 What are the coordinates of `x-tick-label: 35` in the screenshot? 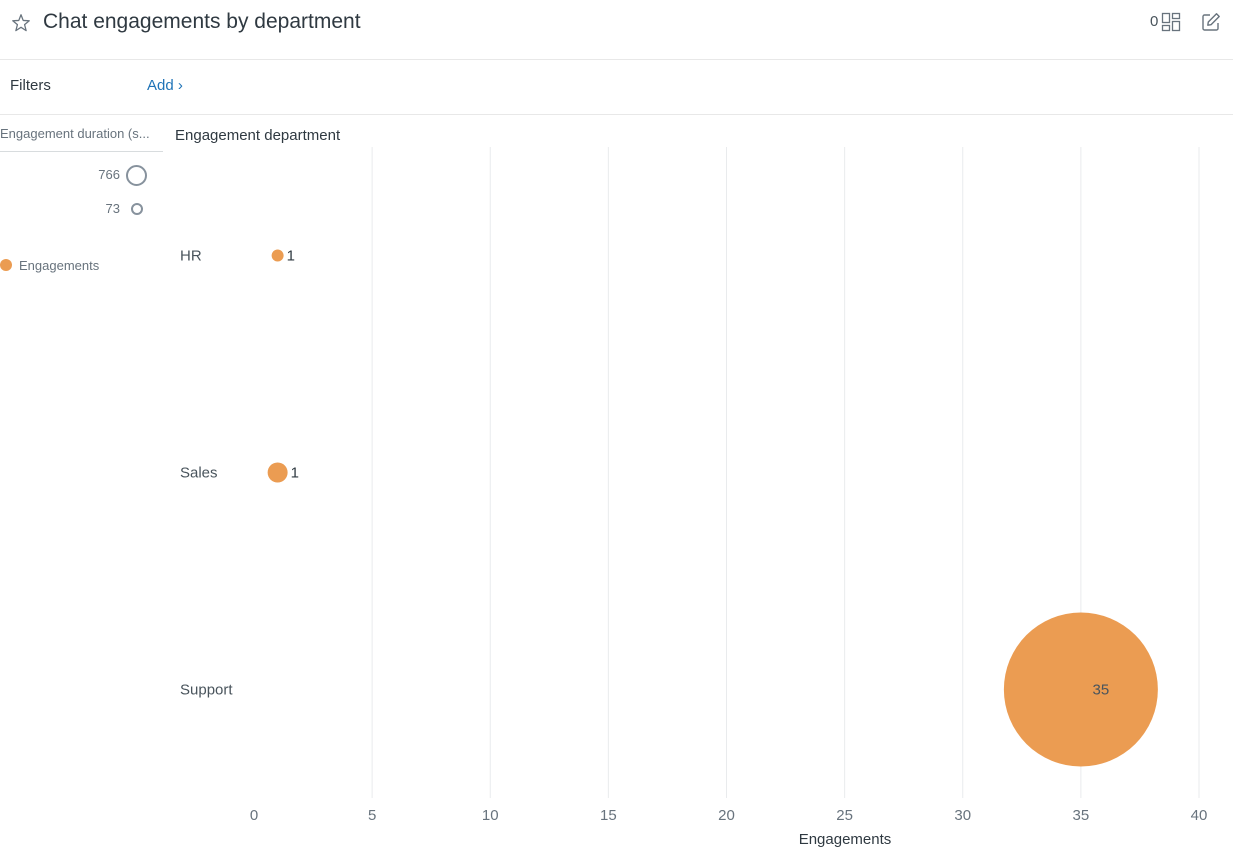 It's located at (1081, 815).